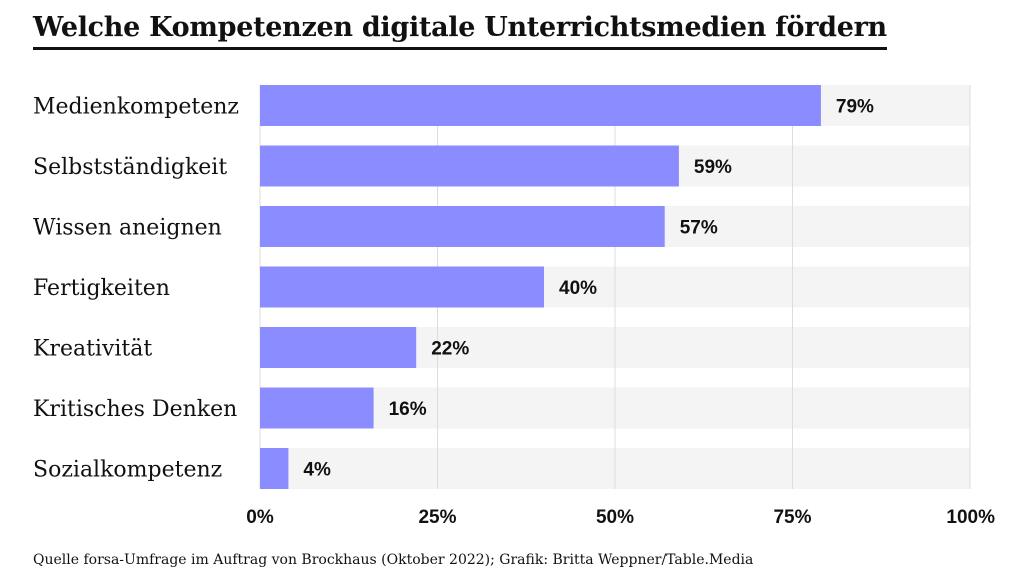  What do you see at coordinates (135, 409) in the screenshot?
I see `category-label: Kritisches Denken` at bounding box center [135, 409].